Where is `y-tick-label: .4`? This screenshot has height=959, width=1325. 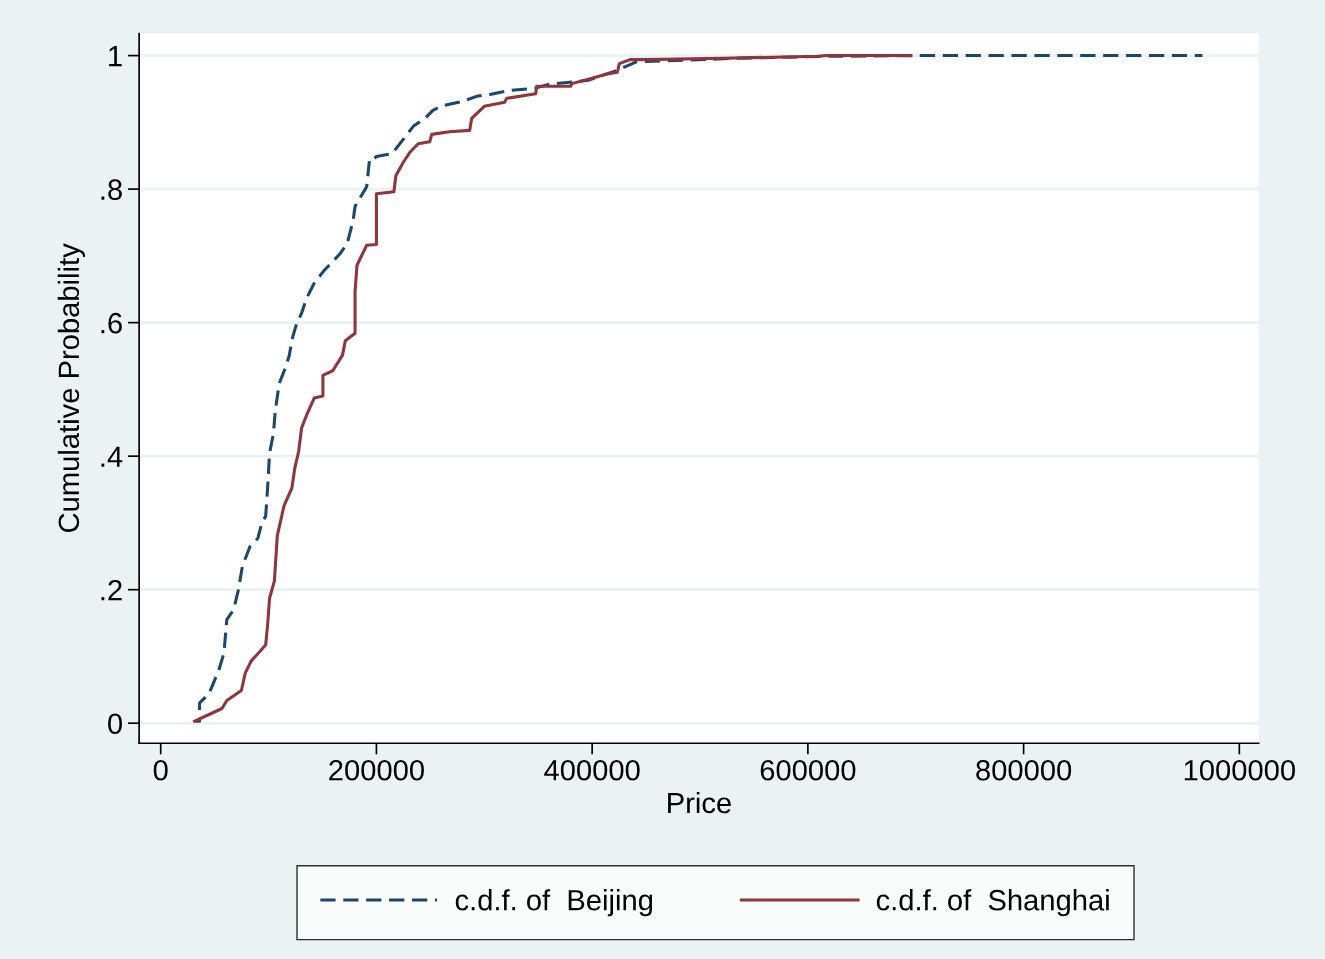 y-tick-label: .4 is located at coordinates (112, 456).